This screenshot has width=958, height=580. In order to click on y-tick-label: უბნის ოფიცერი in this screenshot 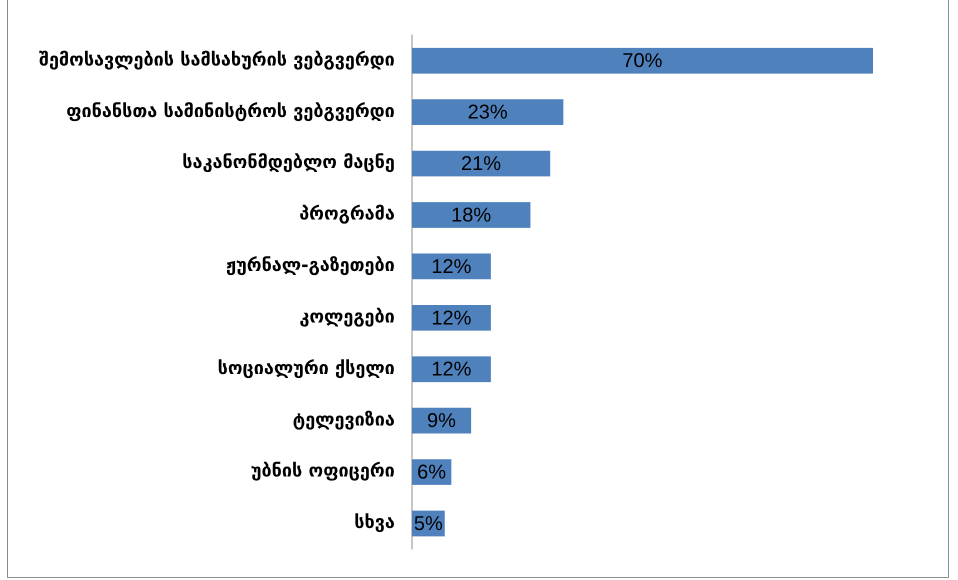, I will do `click(322, 471)`.